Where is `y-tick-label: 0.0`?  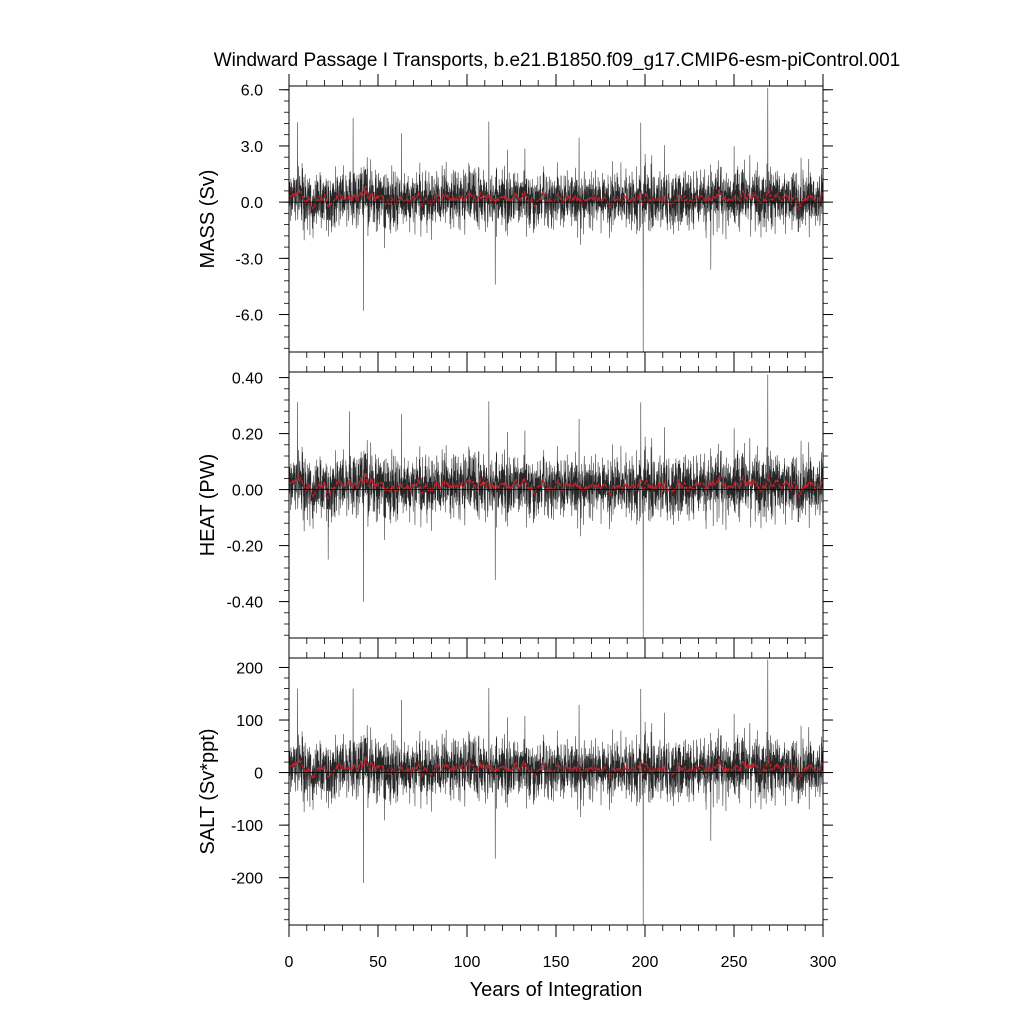 y-tick-label: 0.0 is located at coordinates (252, 203).